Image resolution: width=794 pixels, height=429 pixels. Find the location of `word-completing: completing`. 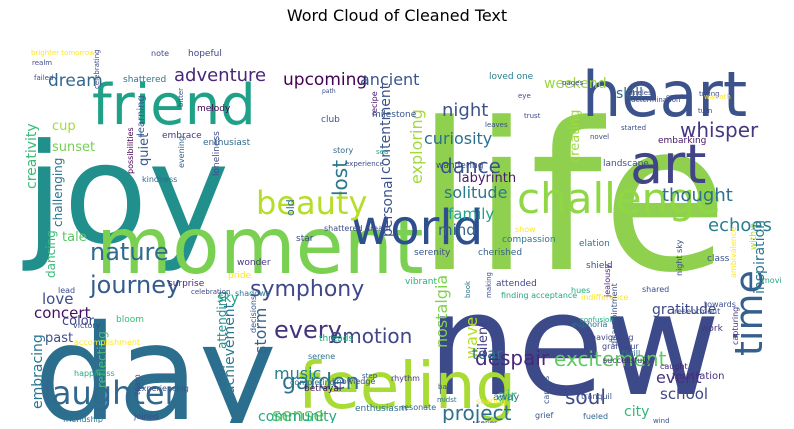

word-completing: completing is located at coordinates (312, 382).